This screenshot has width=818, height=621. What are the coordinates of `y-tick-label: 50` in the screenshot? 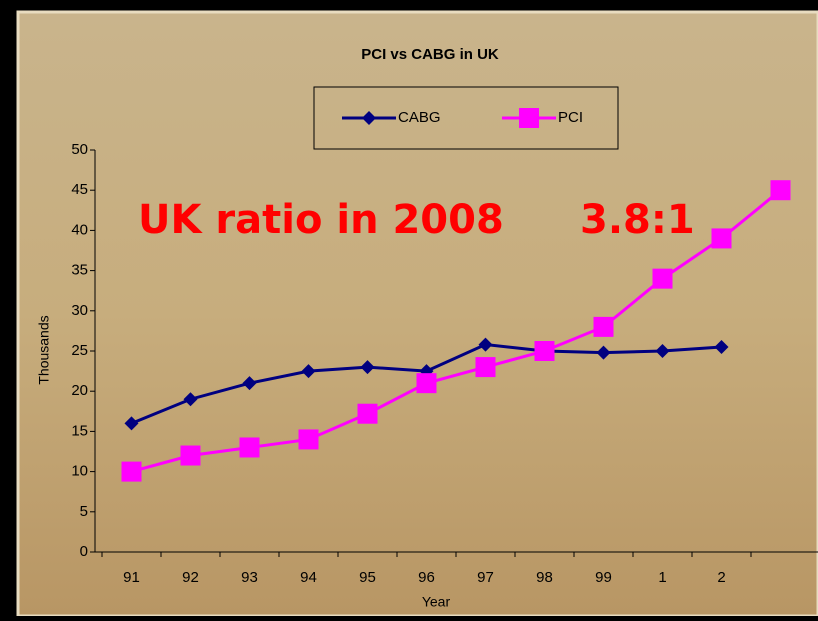 It's located at (79, 149).